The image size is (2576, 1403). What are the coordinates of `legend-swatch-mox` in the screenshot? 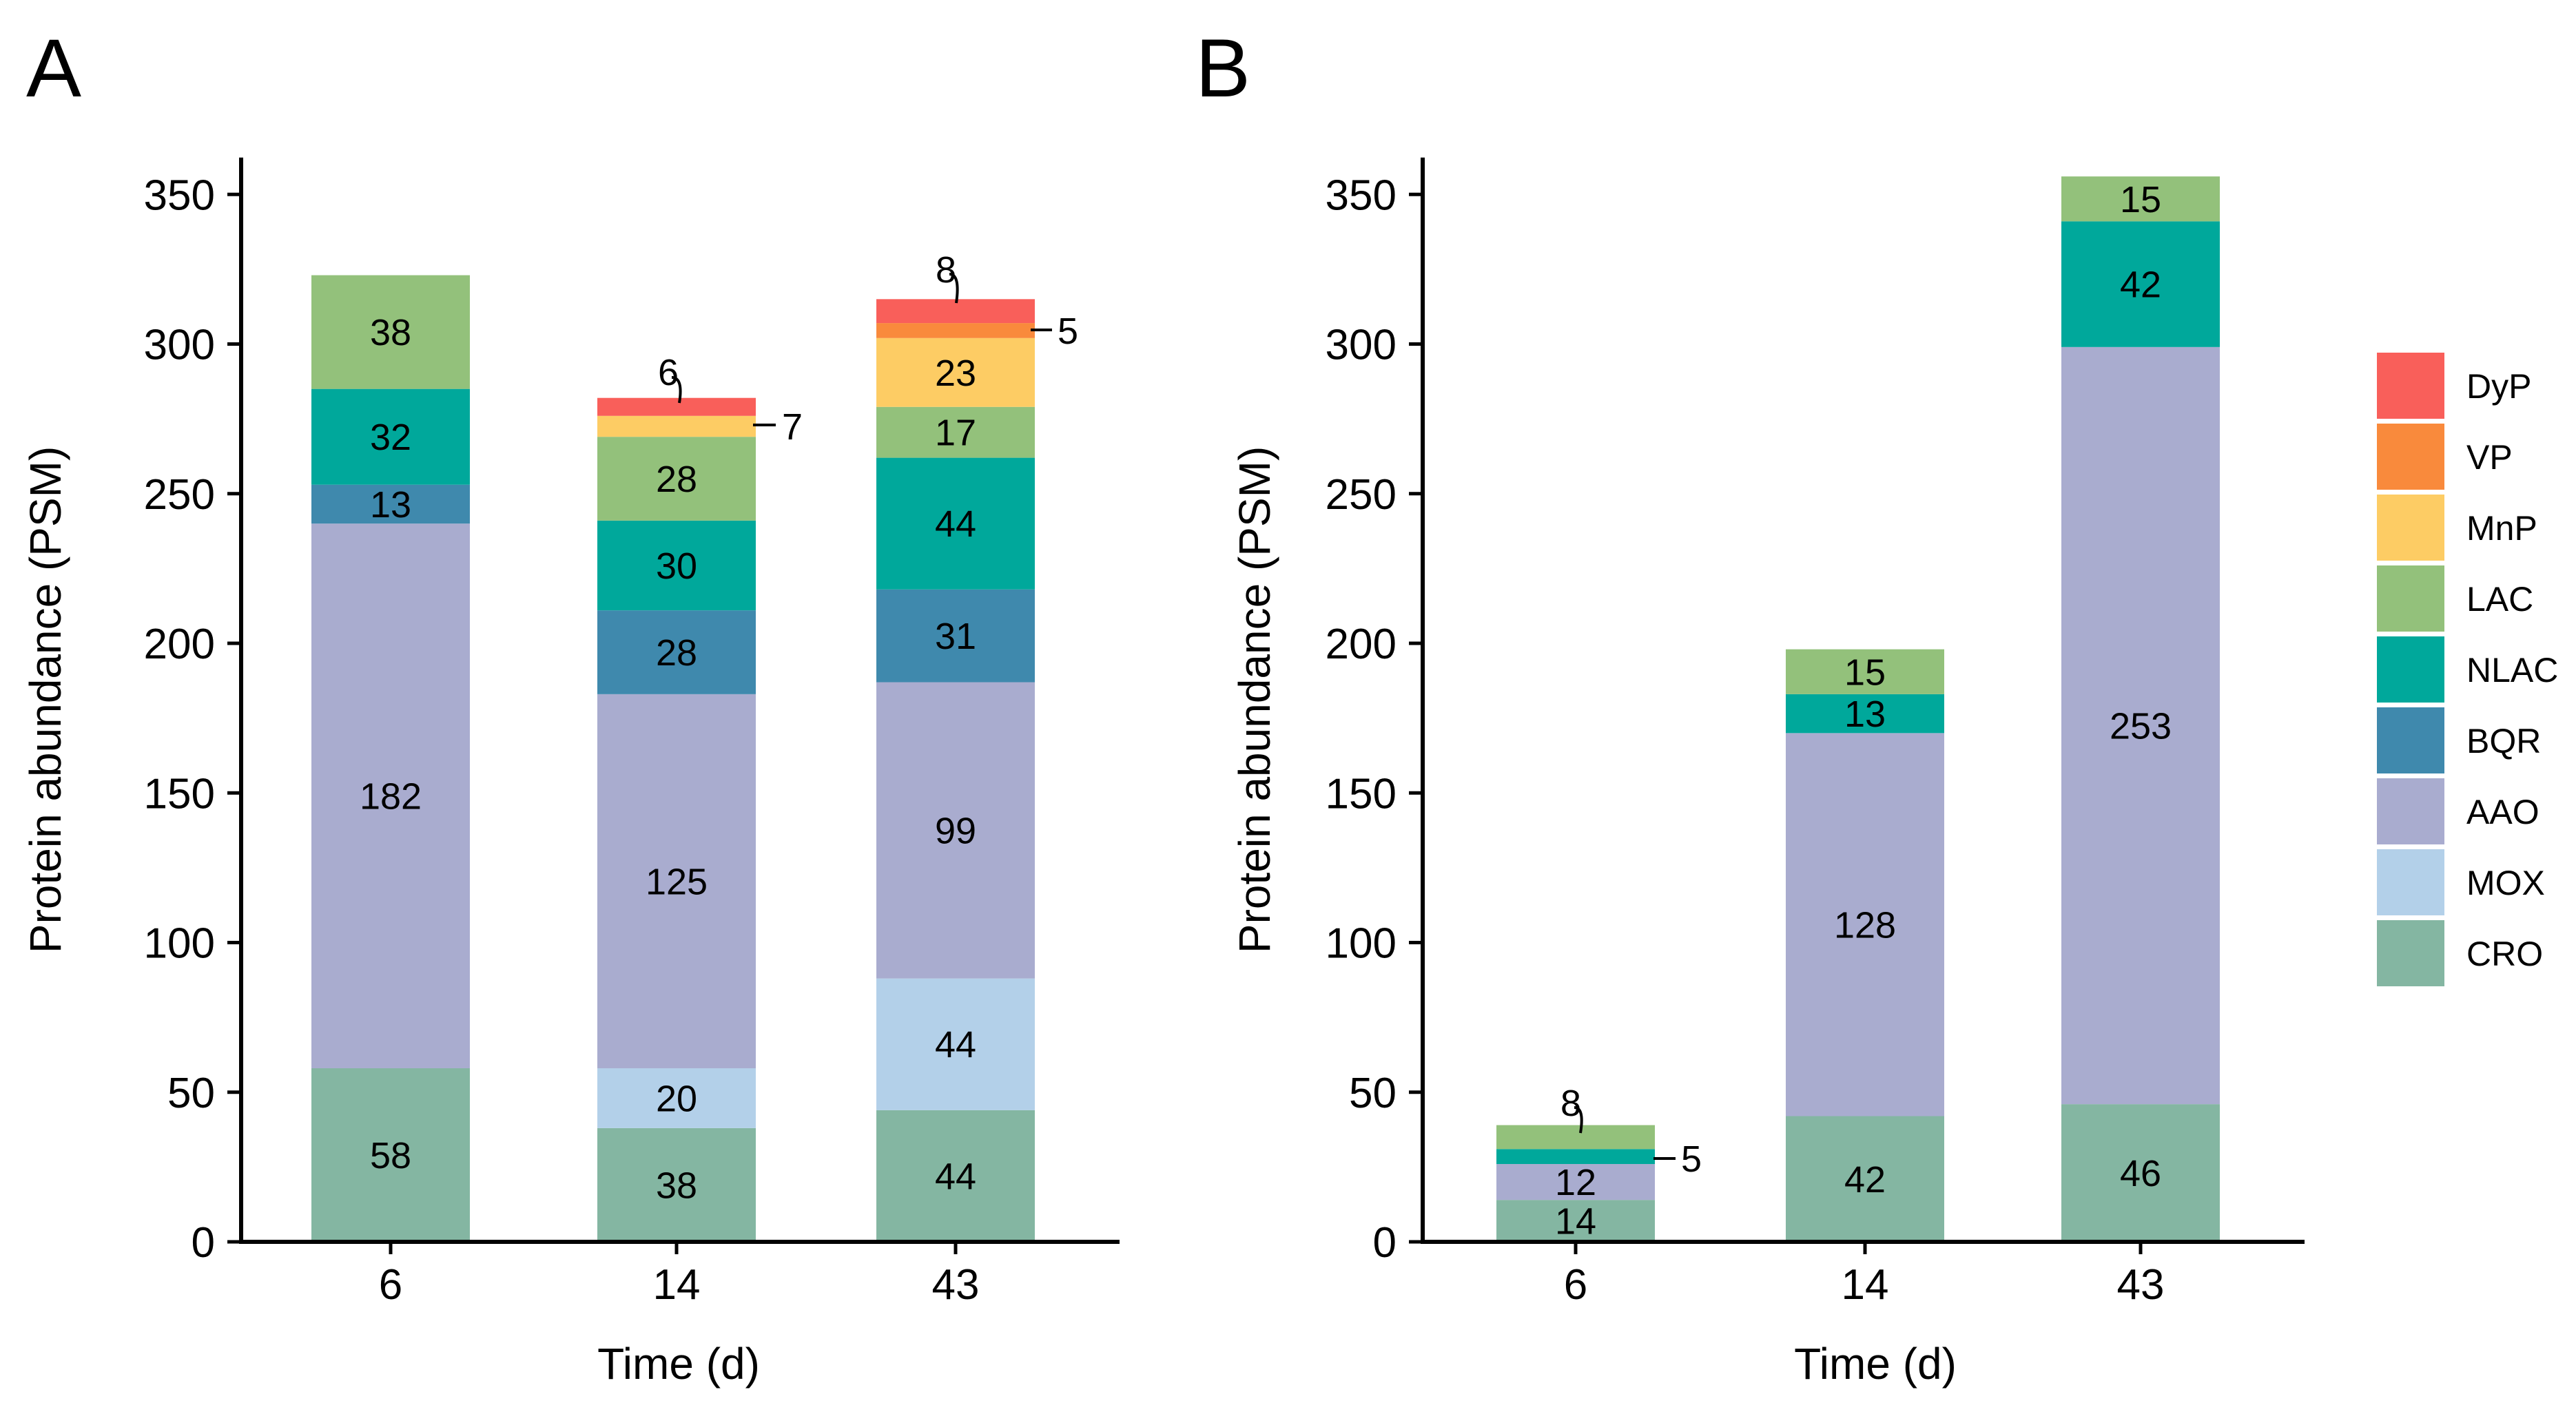 It's located at (2410, 882).